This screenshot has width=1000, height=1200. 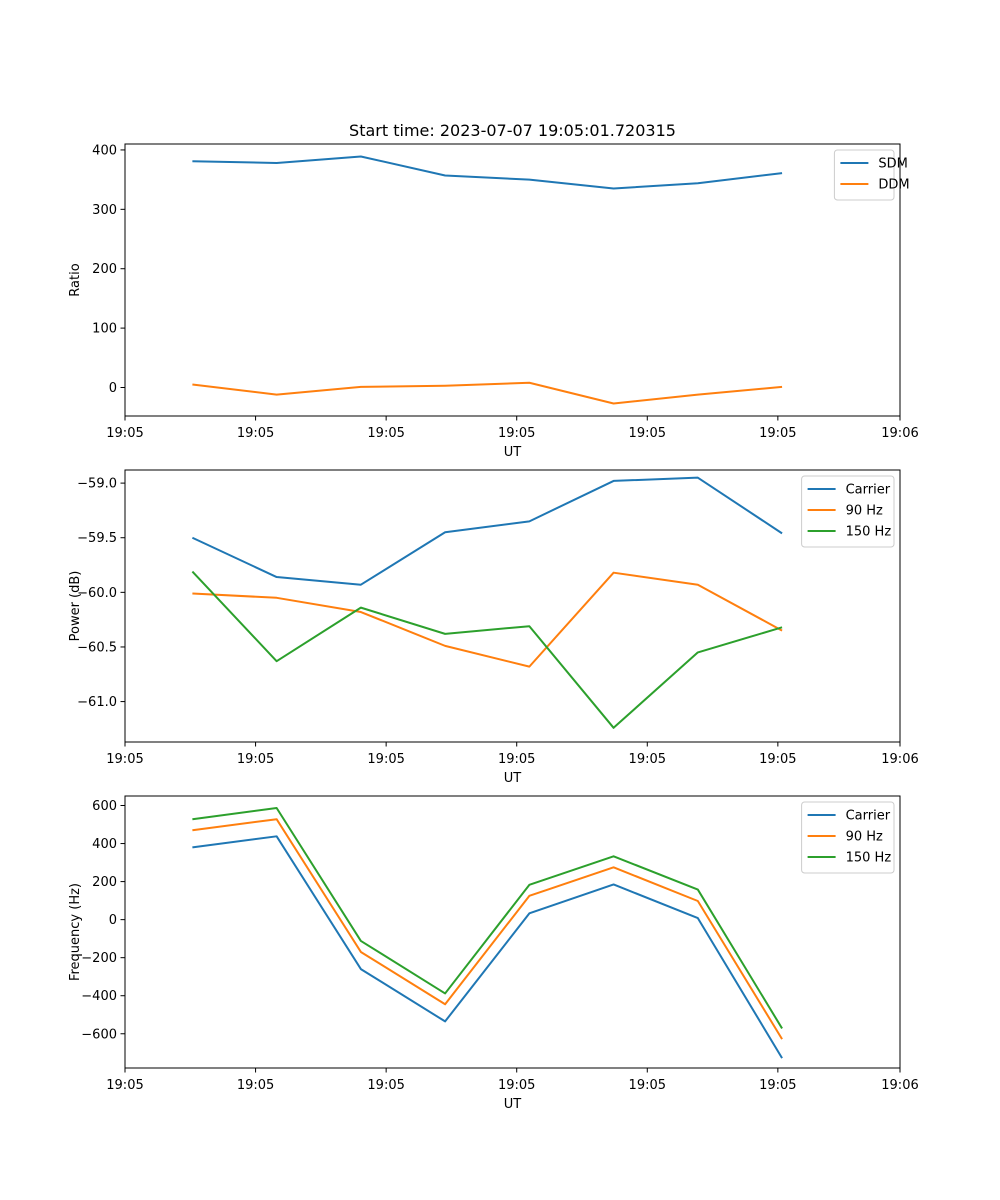 I want to click on y-tick-label: −59.0, so click(x=97, y=484).